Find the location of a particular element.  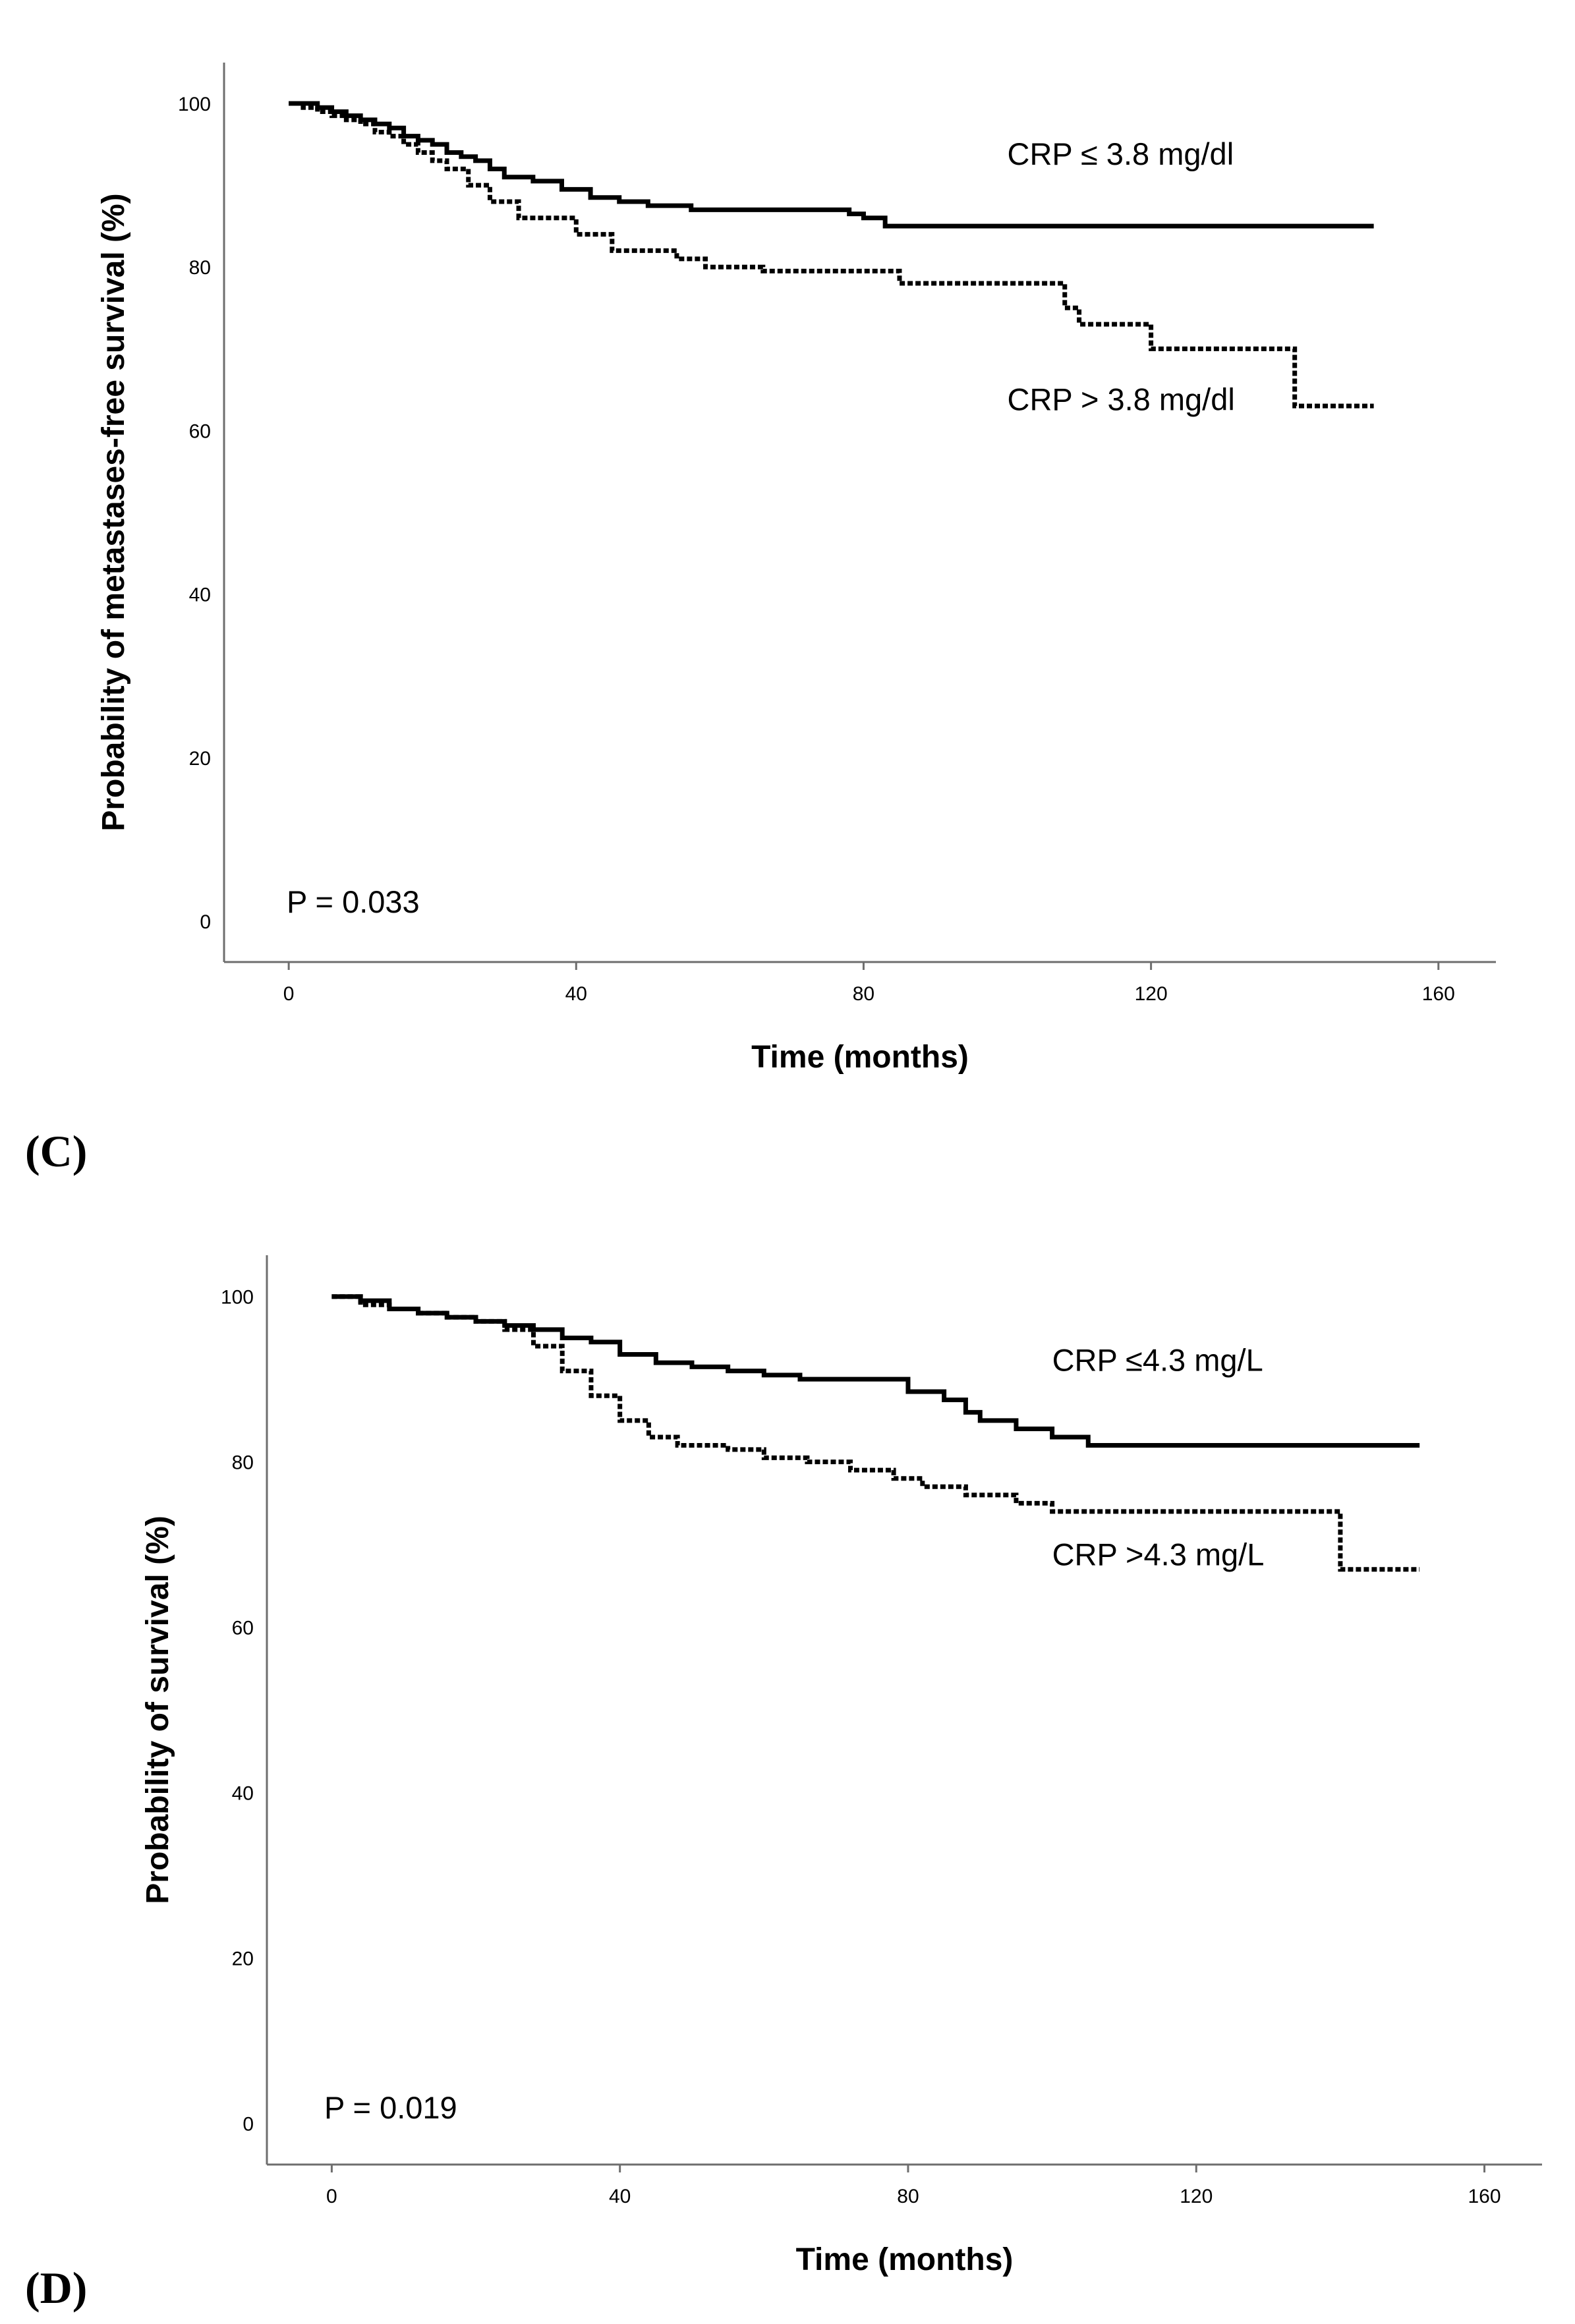

series-label: CRP ≤ 3.8 mg/dl is located at coordinates (1121, 154).